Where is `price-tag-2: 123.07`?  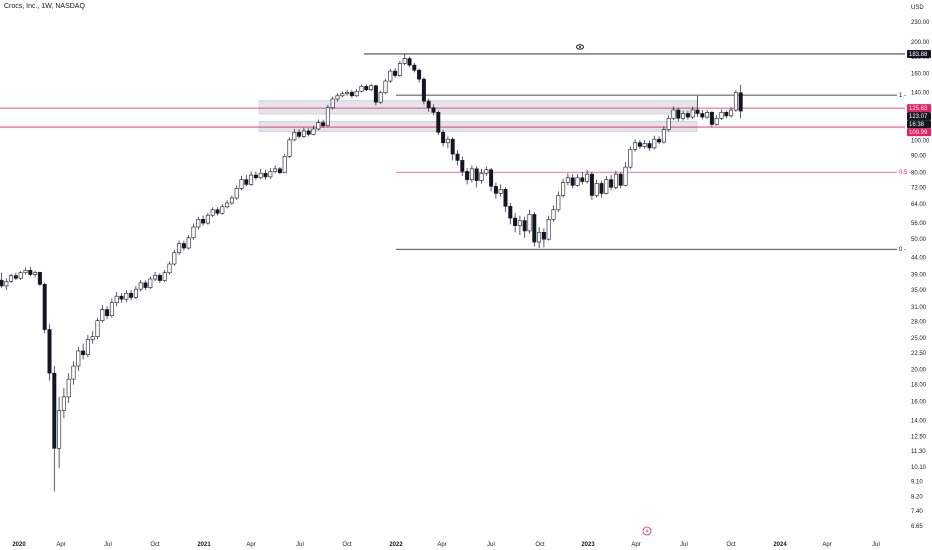
price-tag-2: 123.07 is located at coordinates (919, 116).